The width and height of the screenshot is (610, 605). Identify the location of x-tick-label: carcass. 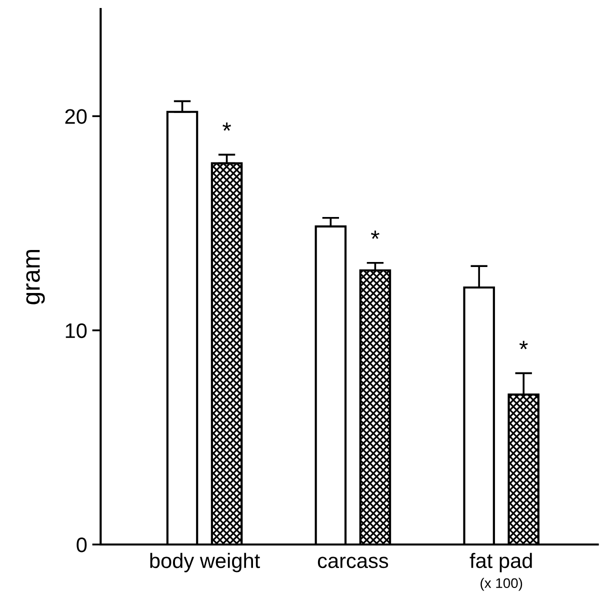
(353, 562).